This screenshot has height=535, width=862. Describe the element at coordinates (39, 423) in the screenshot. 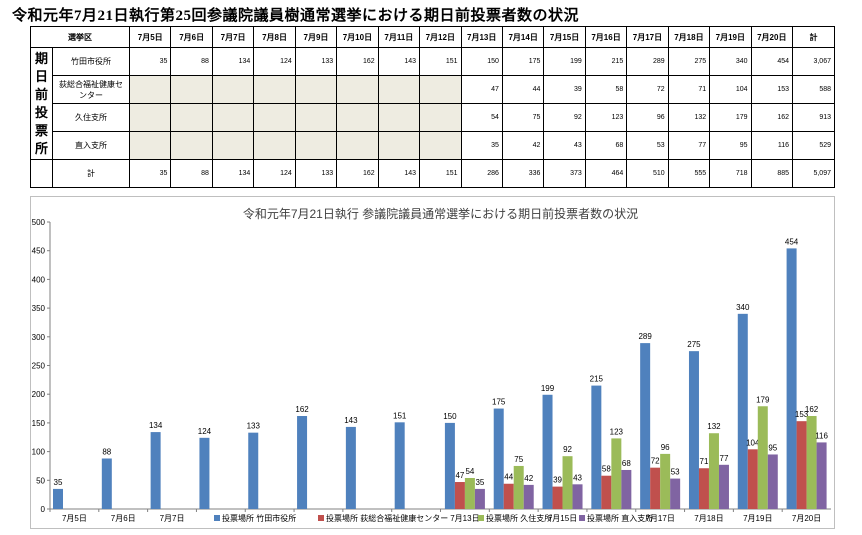

I see `y-tick-label: 150` at that location.